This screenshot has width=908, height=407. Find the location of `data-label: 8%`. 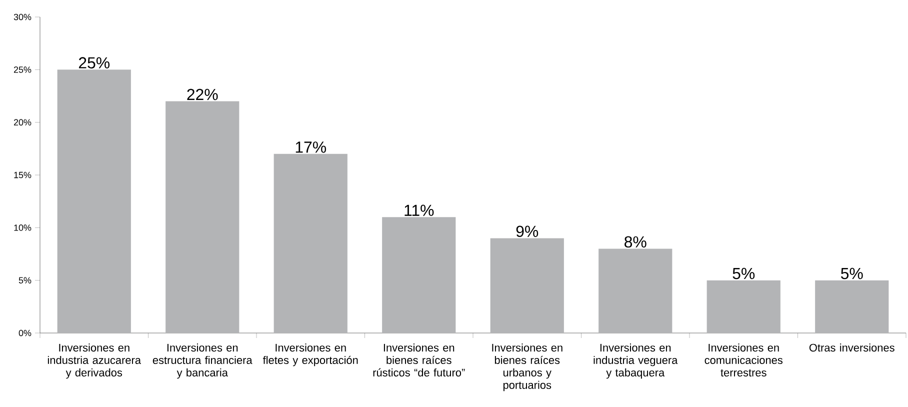

data-label: 8% is located at coordinates (635, 242).